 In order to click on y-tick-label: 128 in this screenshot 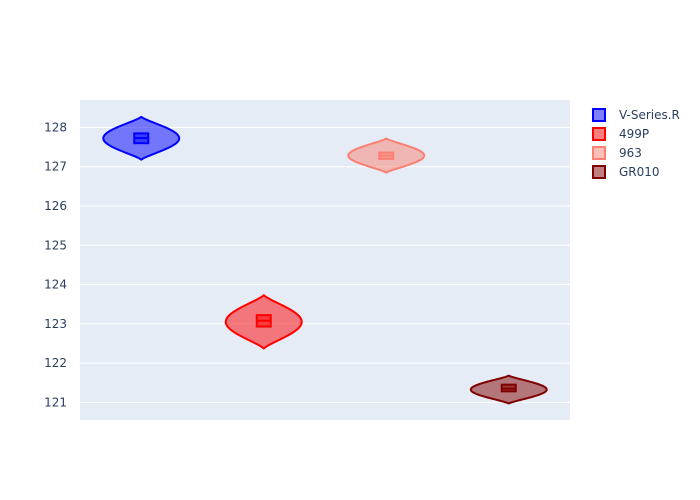, I will do `click(55, 127)`.